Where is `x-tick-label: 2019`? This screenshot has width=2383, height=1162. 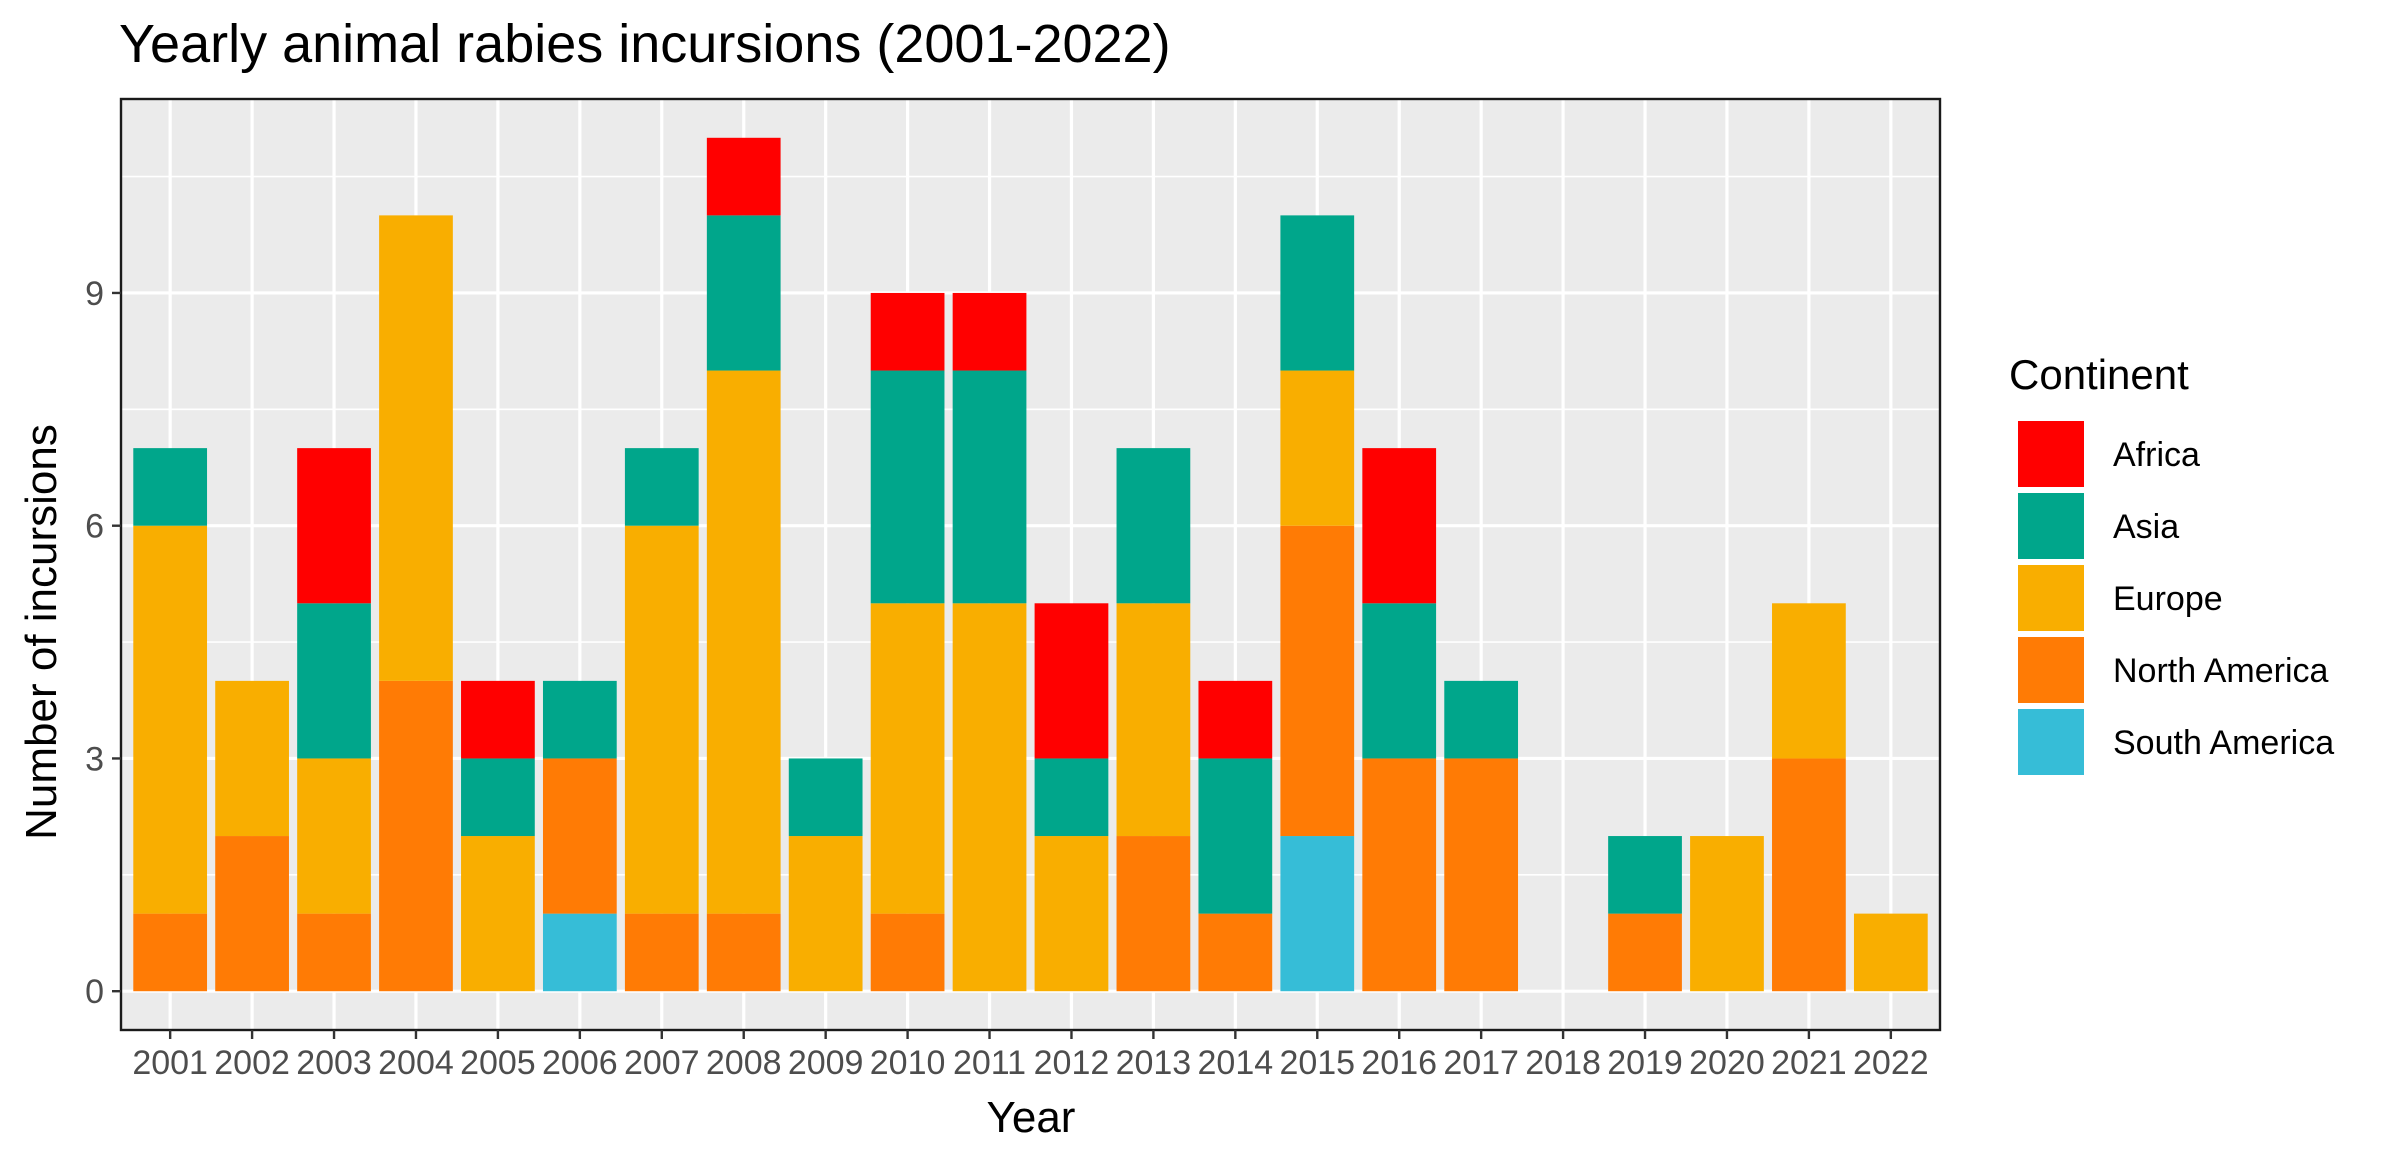
x-tick-label: 2019 is located at coordinates (1645, 1063).